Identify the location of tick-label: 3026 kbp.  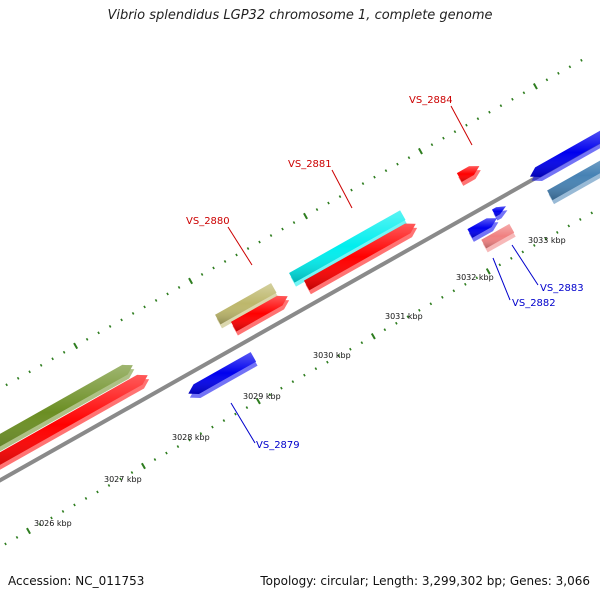
(53, 523).